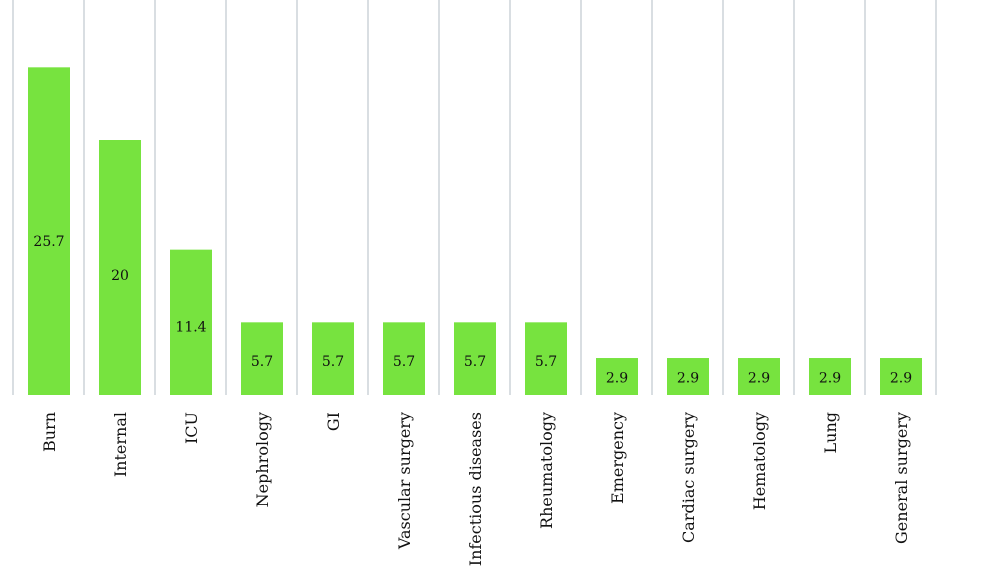 The height and width of the screenshot is (572, 1000). I want to click on bar-general-surgery, so click(901, 376).